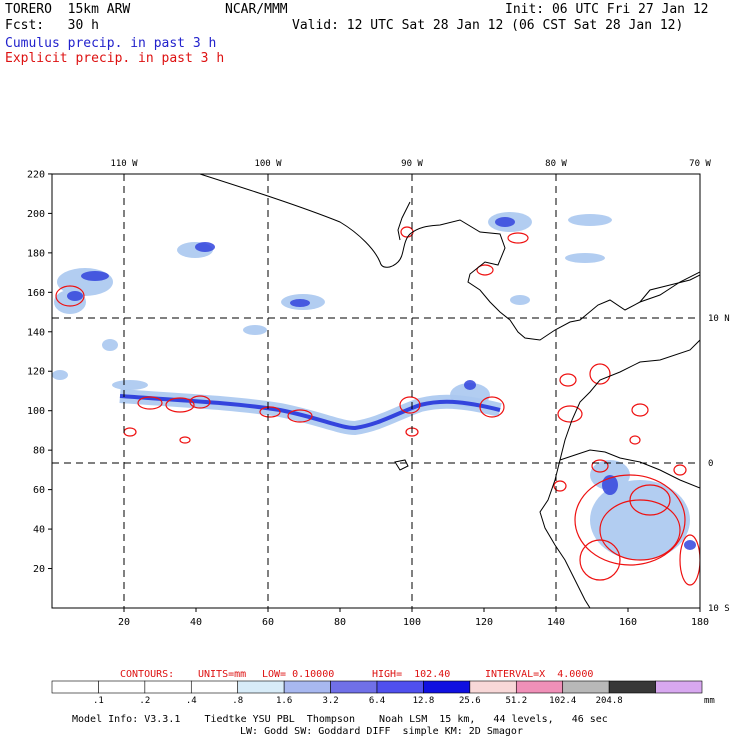 The height and width of the screenshot is (740, 740). What do you see at coordinates (124, 164) in the screenshot?
I see `longitude-label: 110 W` at bounding box center [124, 164].